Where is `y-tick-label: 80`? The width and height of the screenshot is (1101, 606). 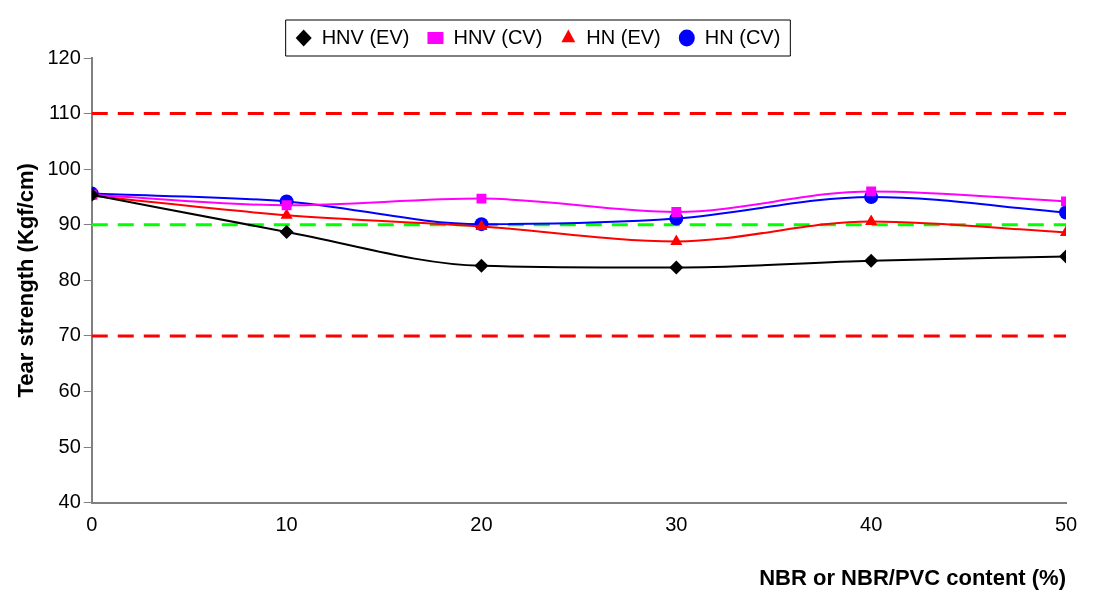
y-tick-label: 80 is located at coordinates (69, 278).